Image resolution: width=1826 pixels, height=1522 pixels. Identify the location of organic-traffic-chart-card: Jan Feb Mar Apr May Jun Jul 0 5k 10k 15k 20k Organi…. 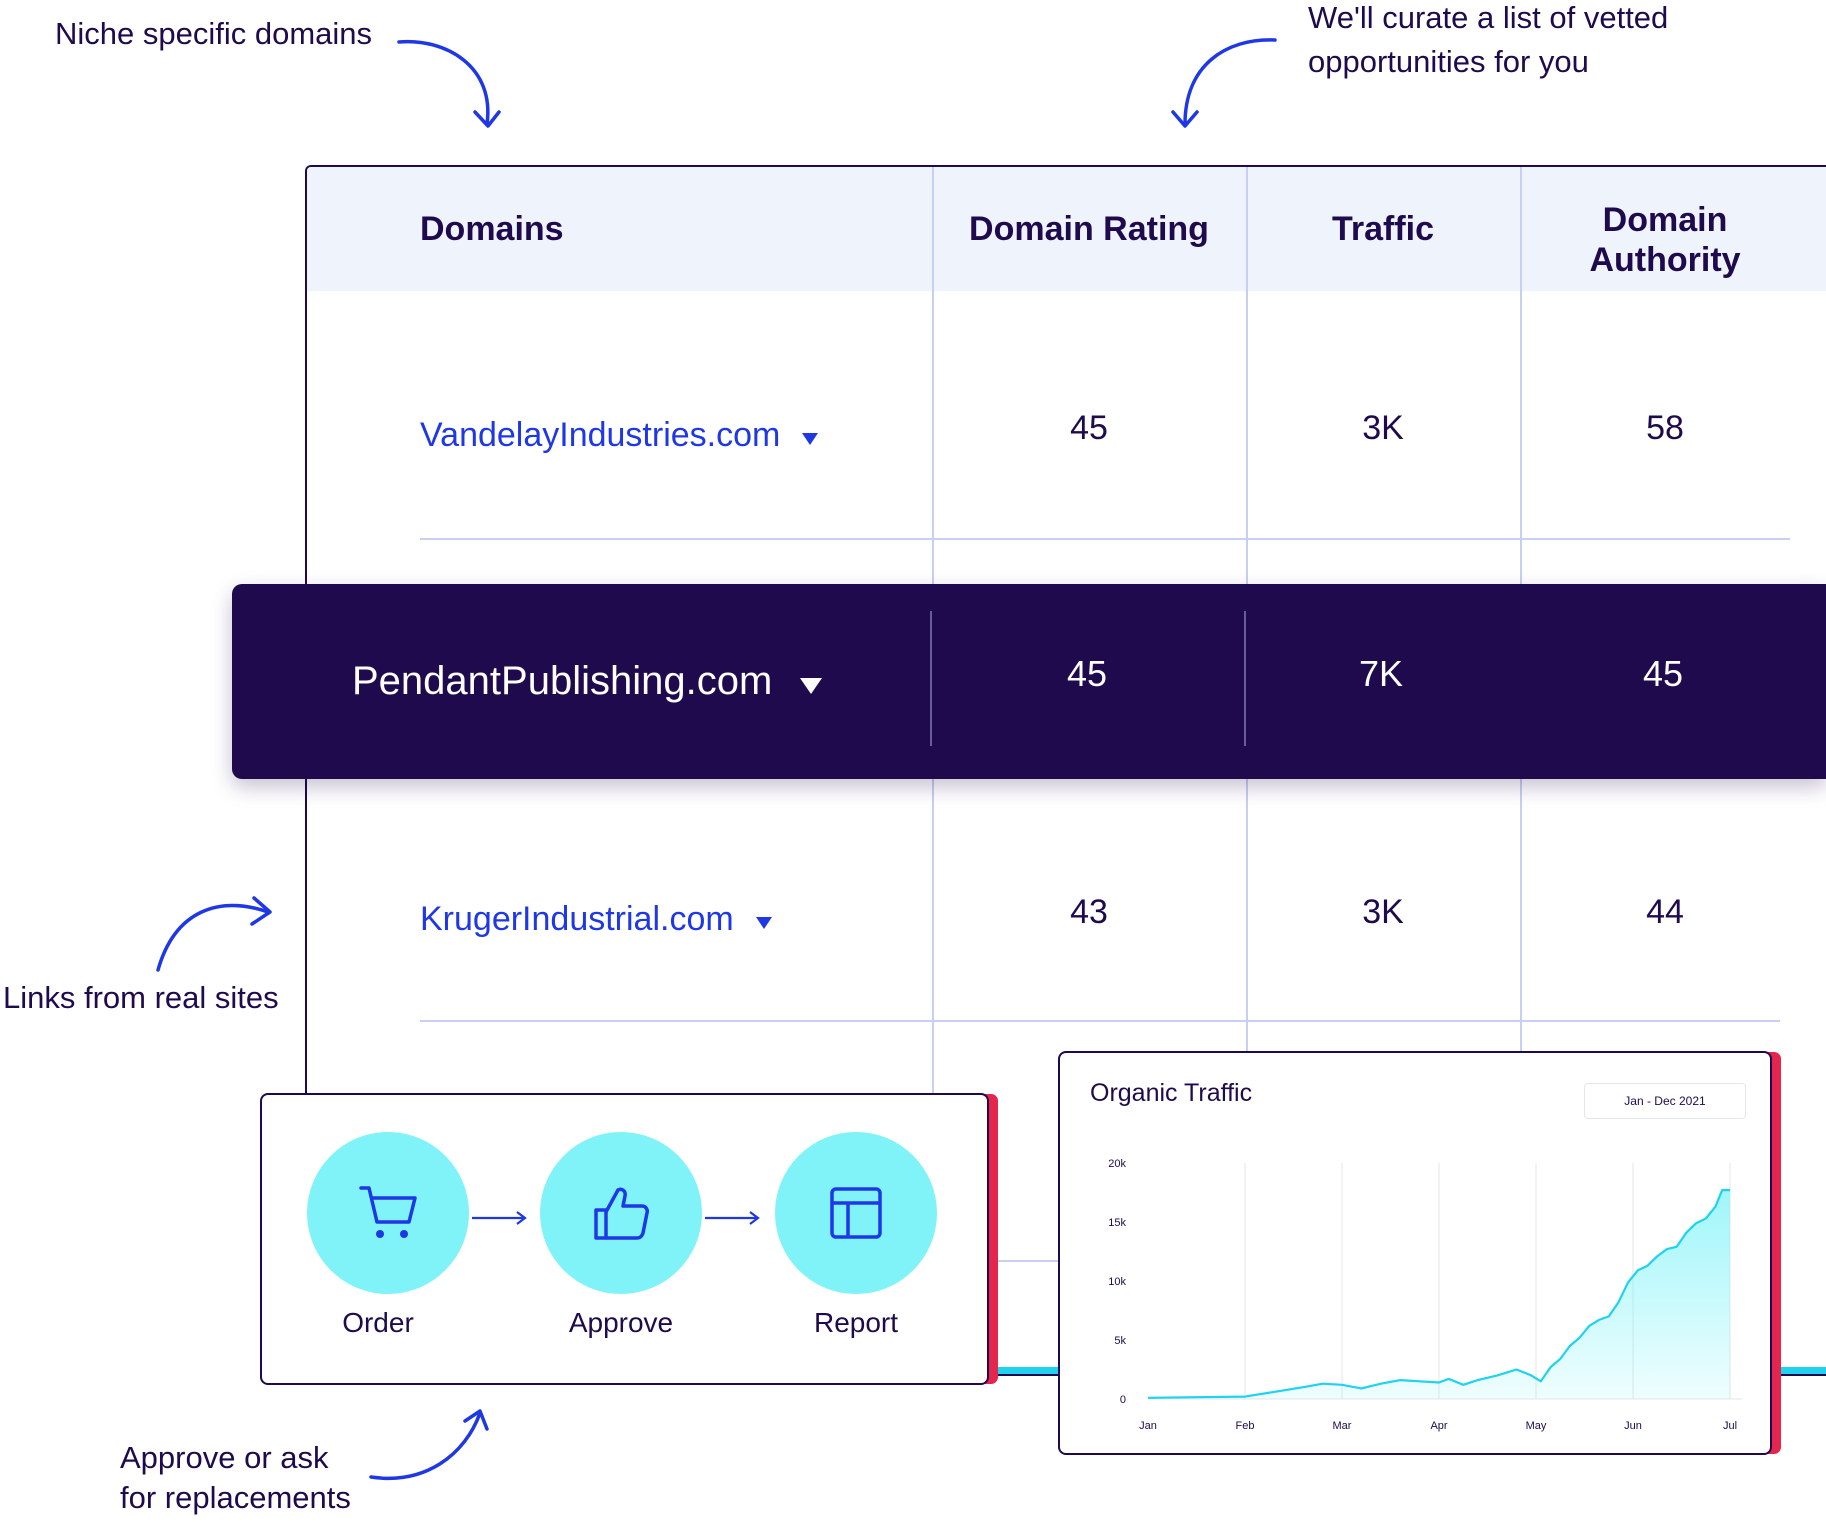
(1415, 1253).